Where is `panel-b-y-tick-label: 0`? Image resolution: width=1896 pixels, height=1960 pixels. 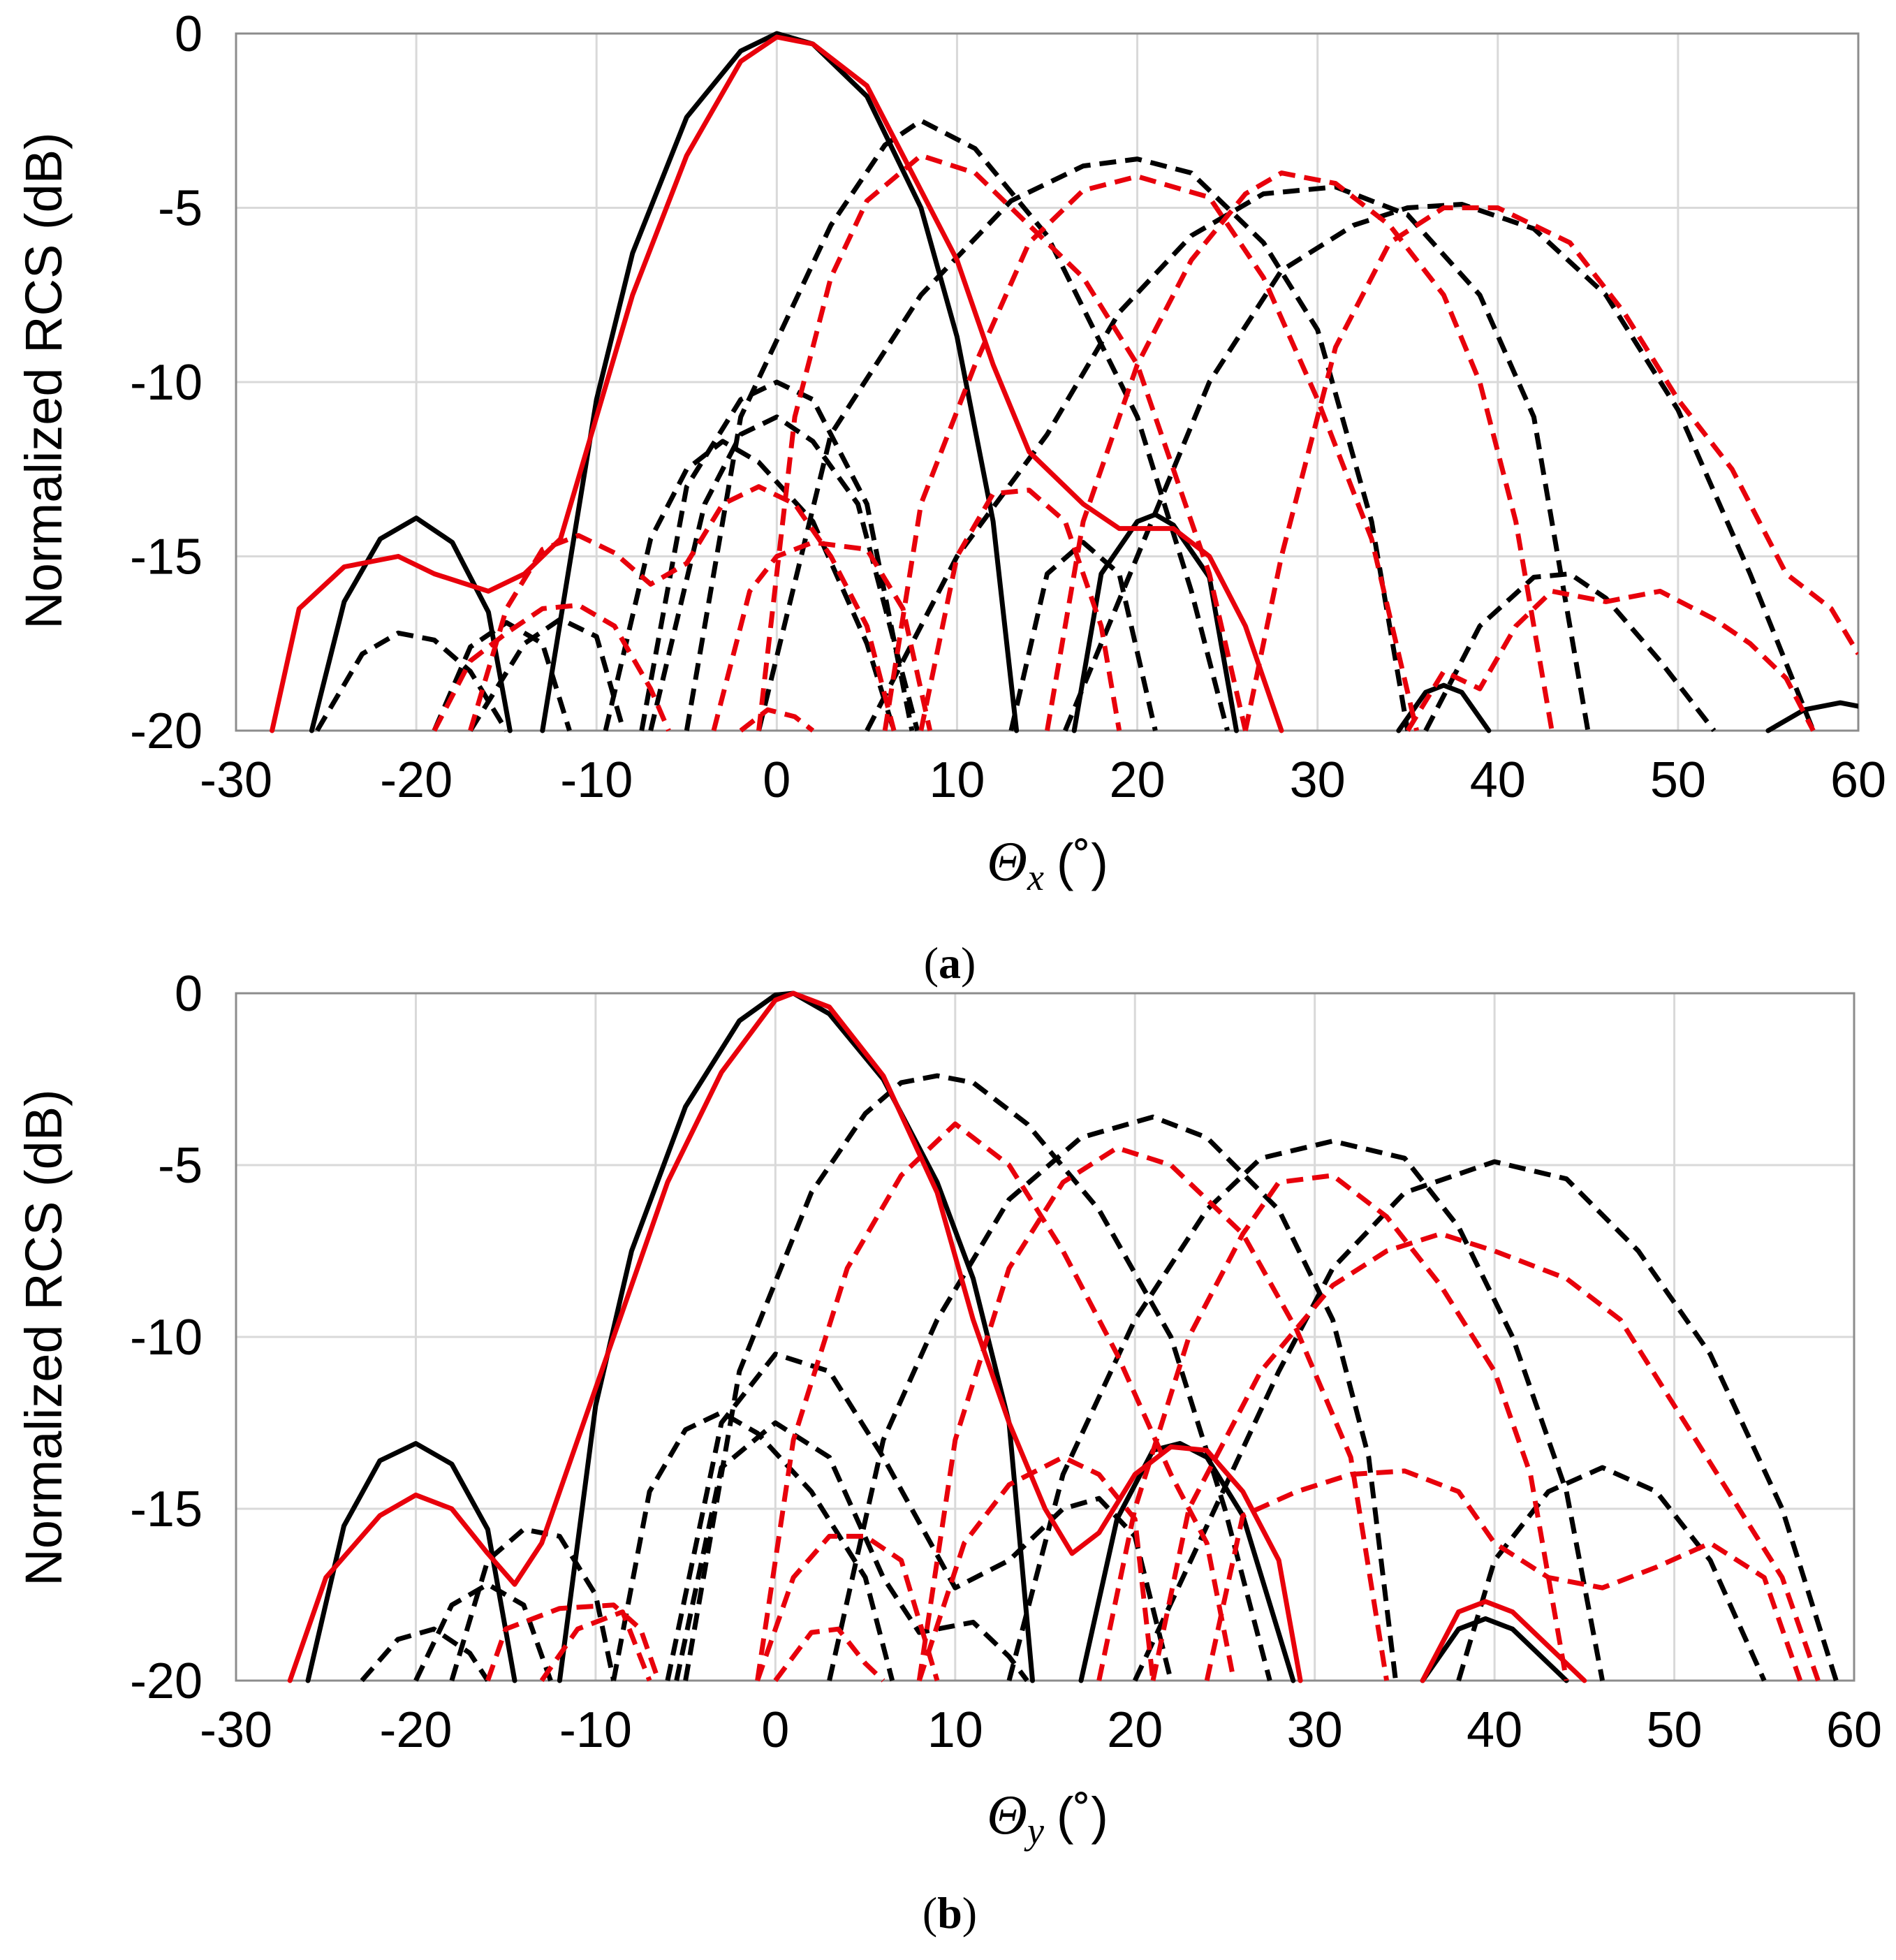 panel-b-y-tick-label: 0 is located at coordinates (189, 994).